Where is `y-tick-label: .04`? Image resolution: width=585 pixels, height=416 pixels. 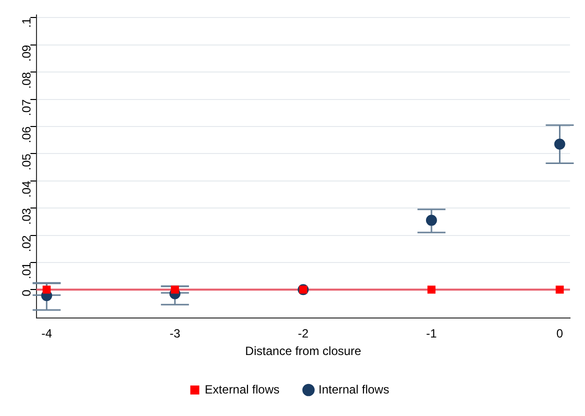
y-tick-label: .04 is located at coordinates (27, 189).